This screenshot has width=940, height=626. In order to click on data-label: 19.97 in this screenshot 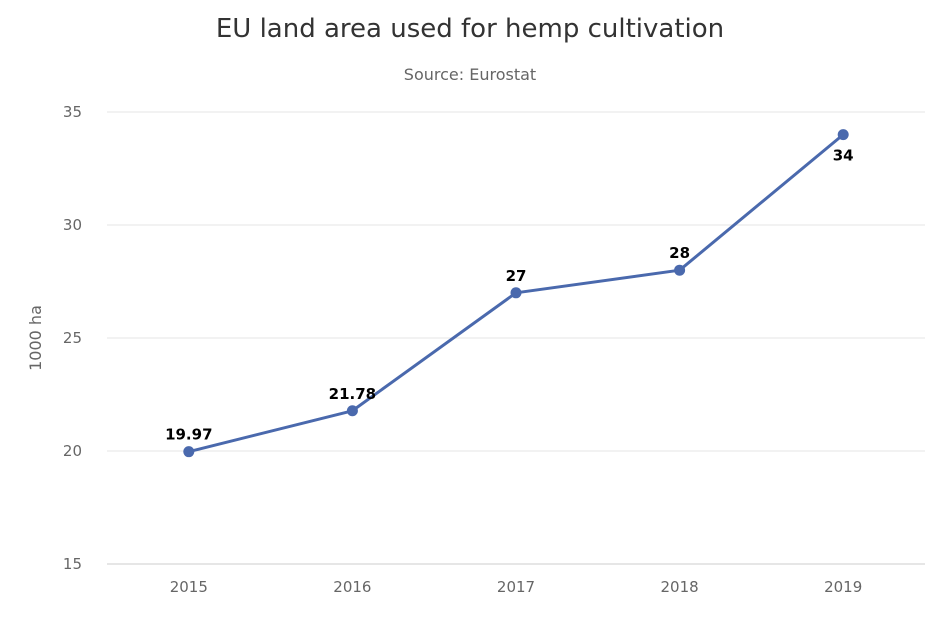, I will do `click(188, 435)`.